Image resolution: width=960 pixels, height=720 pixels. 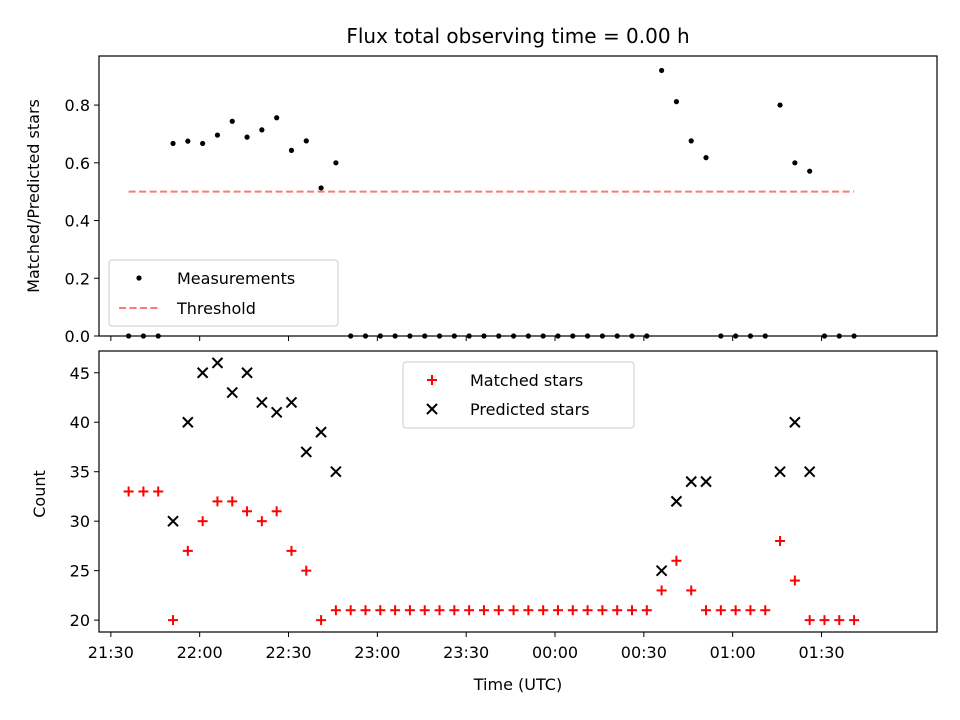 What do you see at coordinates (517, 684) in the screenshot?
I see `x-axis-label: Time (UTC)` at bounding box center [517, 684].